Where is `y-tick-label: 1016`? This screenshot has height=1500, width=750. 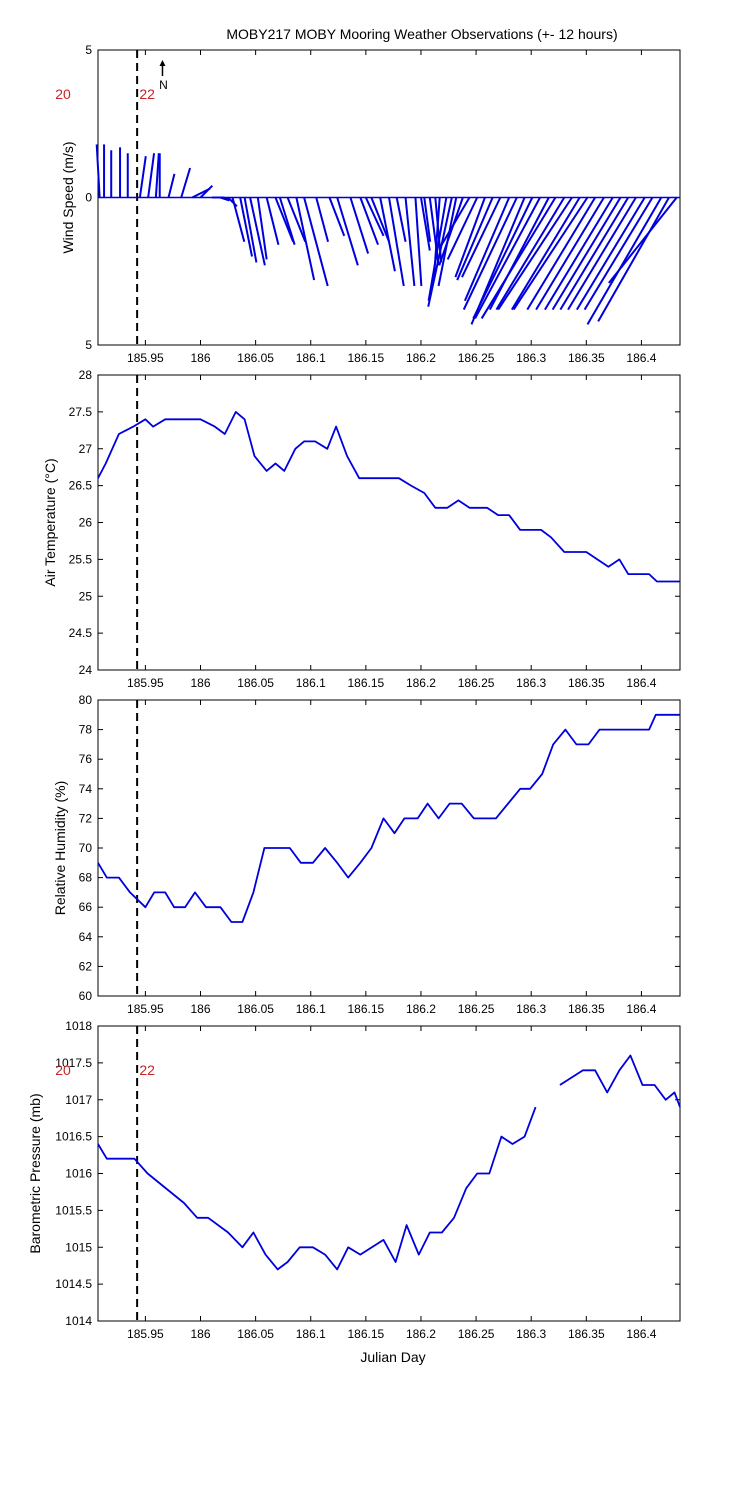 y-tick-label: 1016 is located at coordinates (78, 1174).